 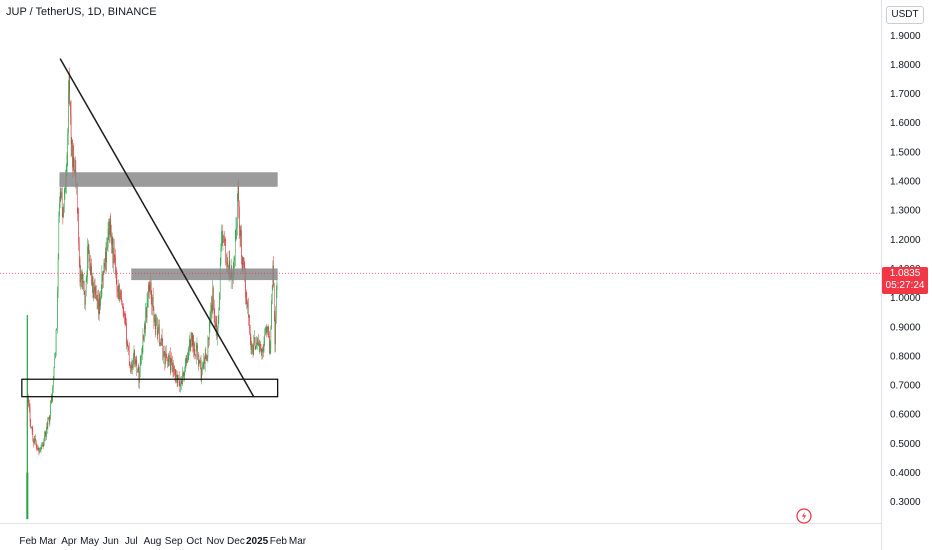 I want to click on price-tick-label: 0.9000, so click(x=905, y=327).